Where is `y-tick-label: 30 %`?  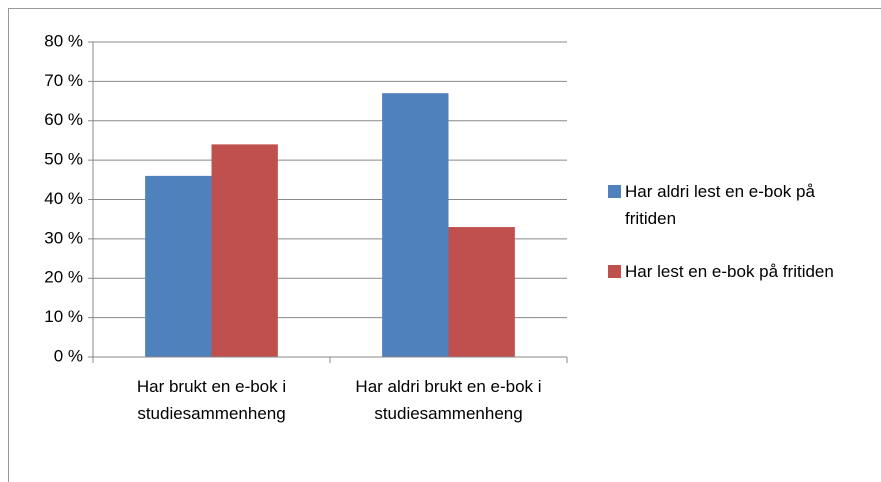
y-tick-label: 30 % is located at coordinates (63, 237).